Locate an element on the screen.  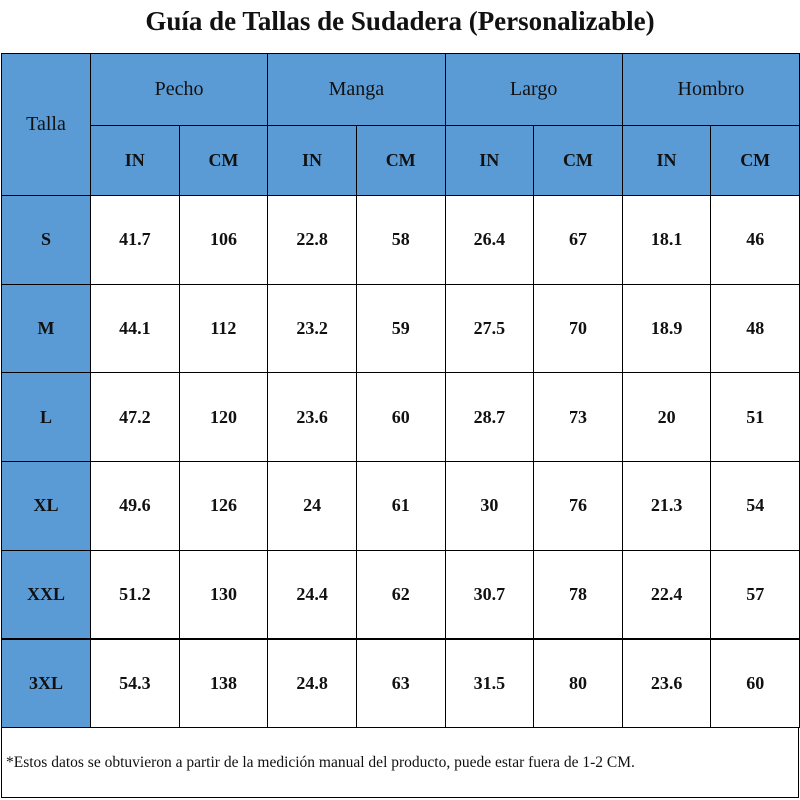
size-label: L is located at coordinates (46, 417).